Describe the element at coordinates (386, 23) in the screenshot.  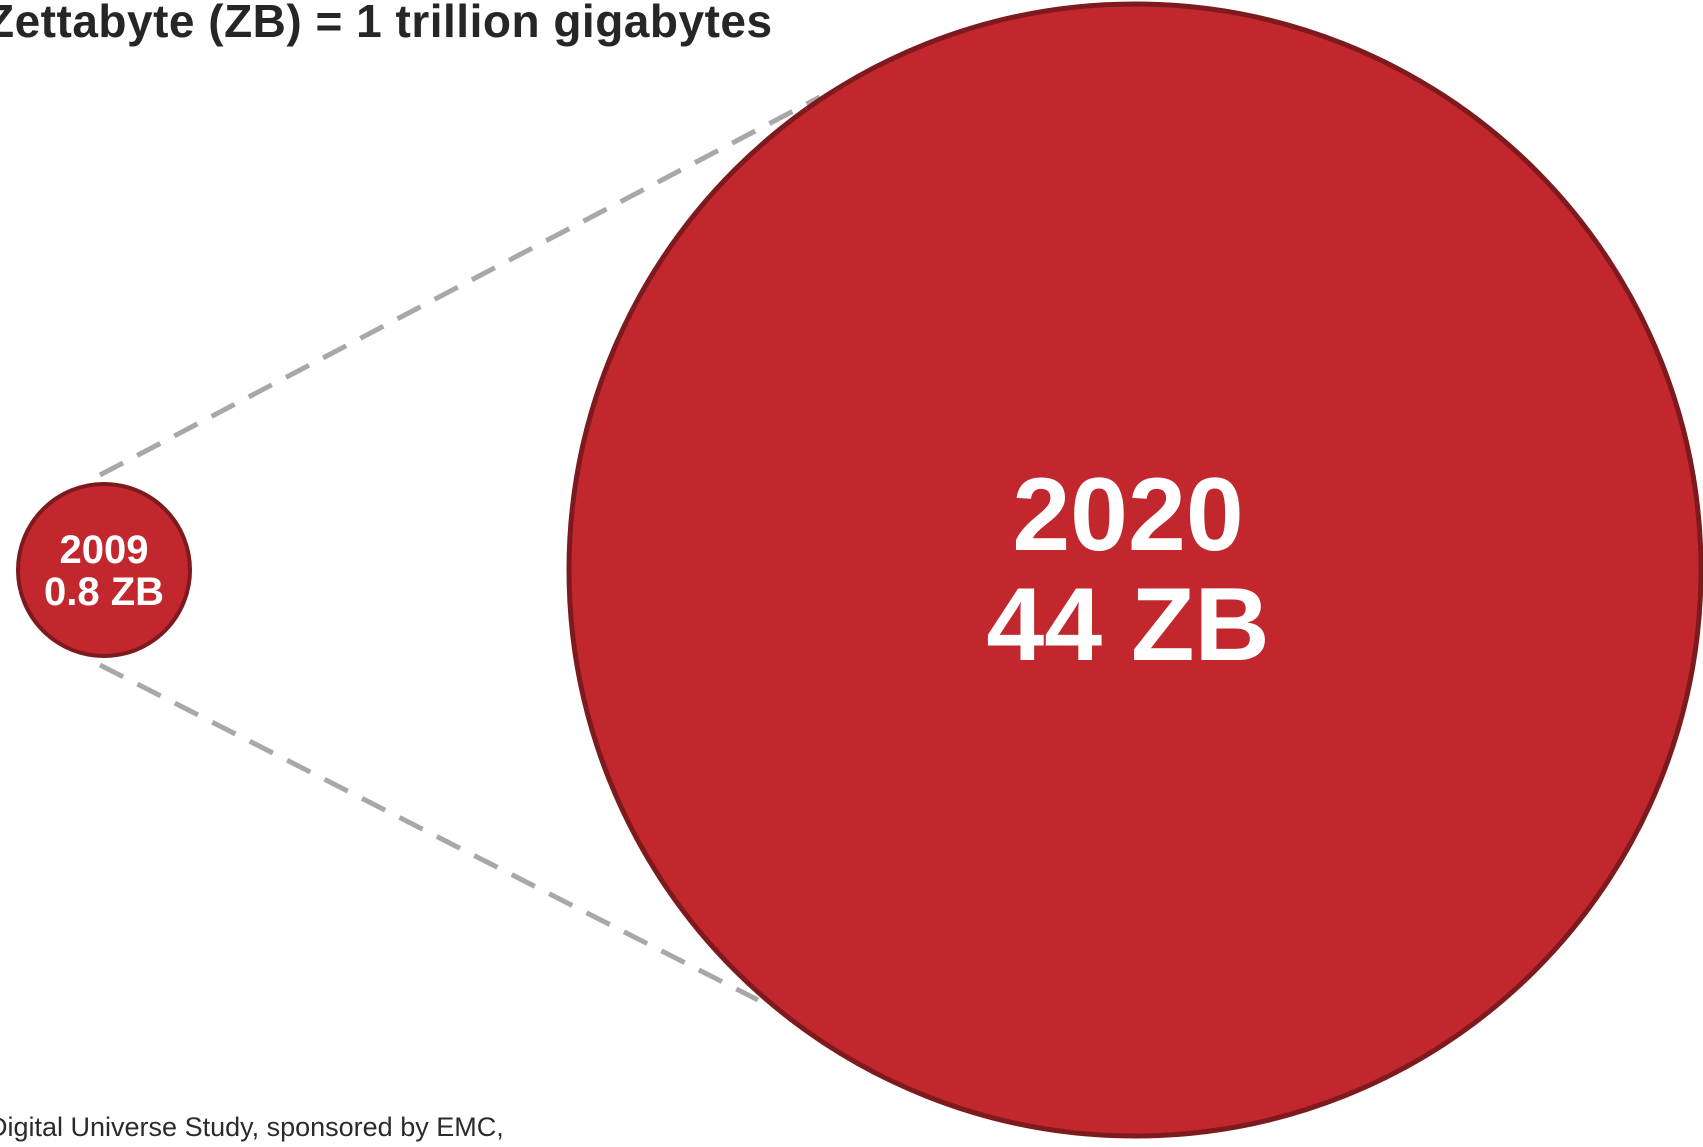
I see `chart-title: Zettabyte (ZB) = 1 trillion gigabytes` at that location.